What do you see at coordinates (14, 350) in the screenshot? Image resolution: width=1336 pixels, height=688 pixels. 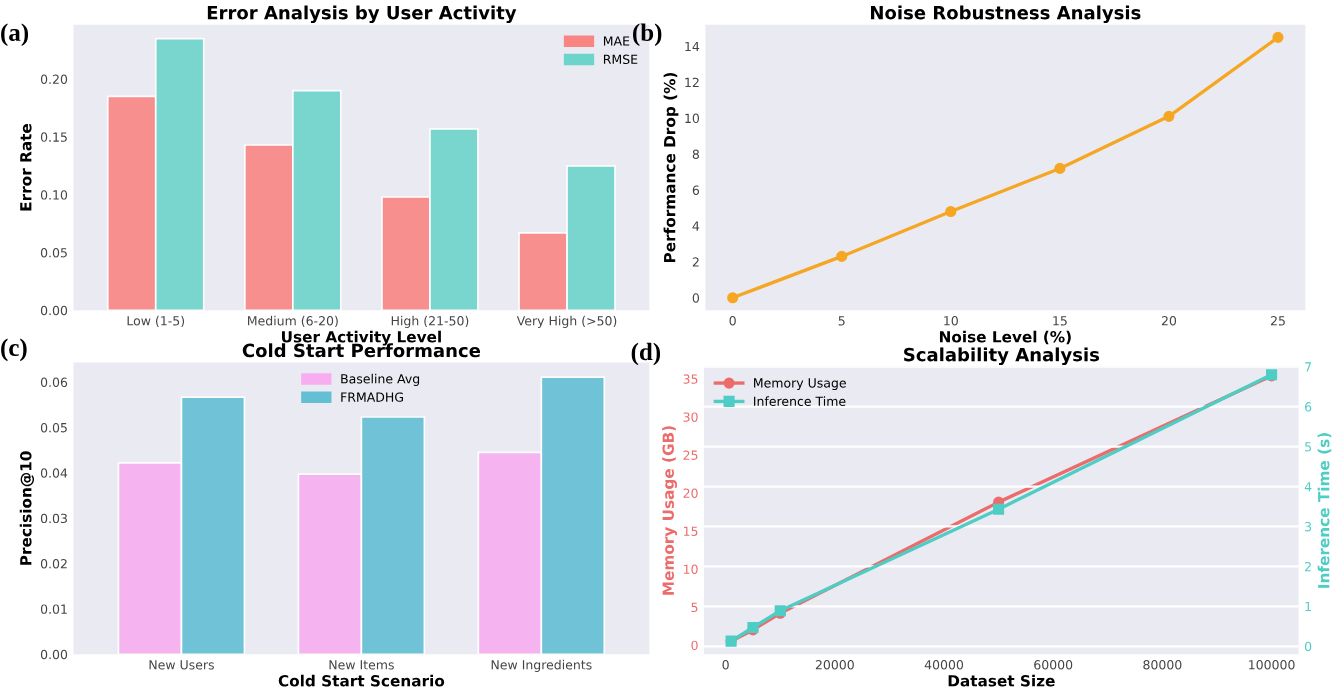 I see `text: (c)` at bounding box center [14, 350].